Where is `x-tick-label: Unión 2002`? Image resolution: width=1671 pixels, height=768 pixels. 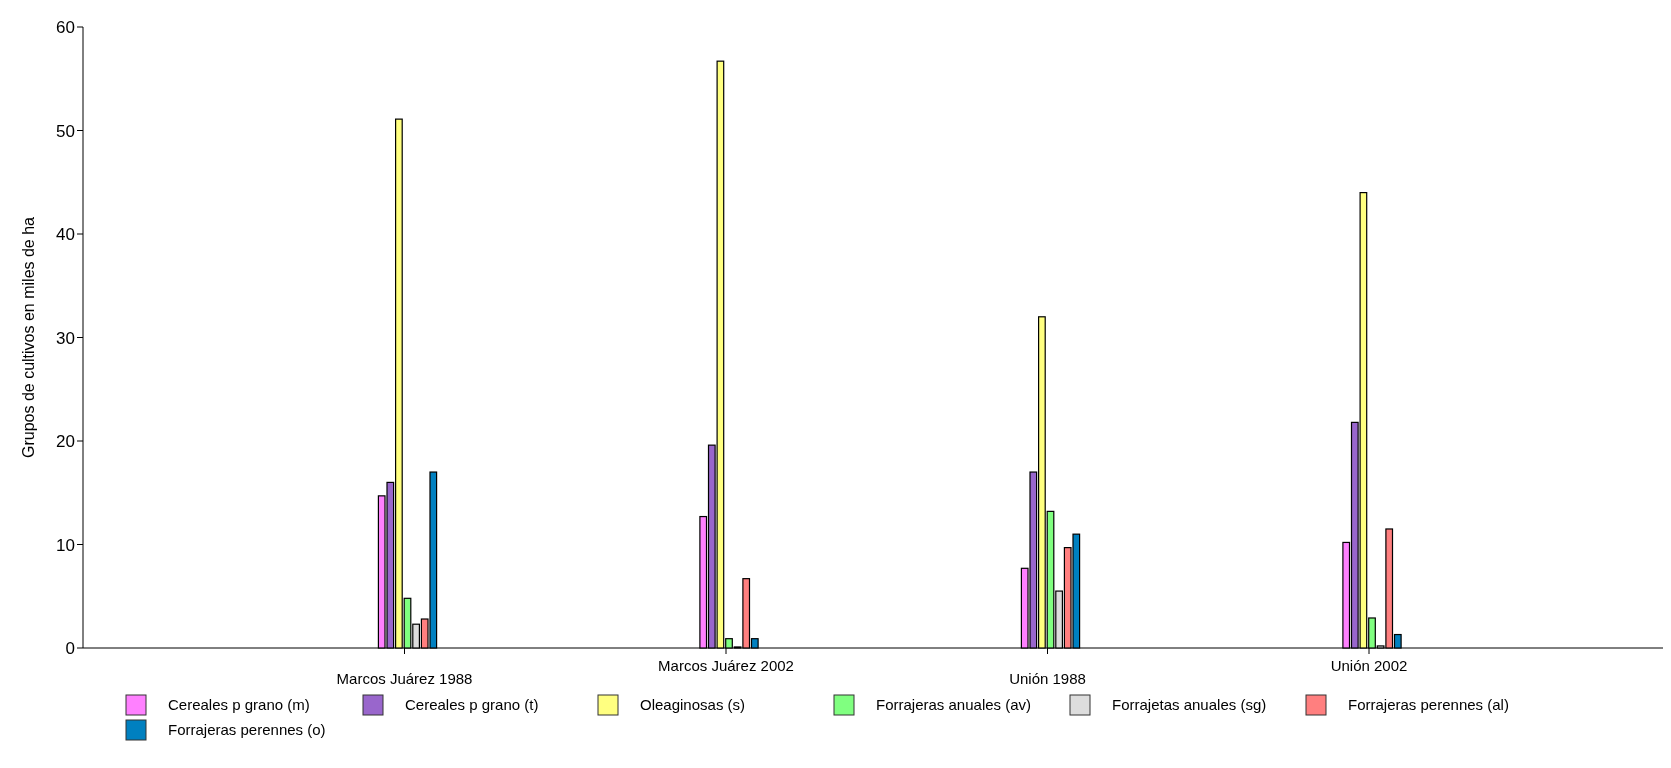 x-tick-label: Unión 2002 is located at coordinates (1369, 665).